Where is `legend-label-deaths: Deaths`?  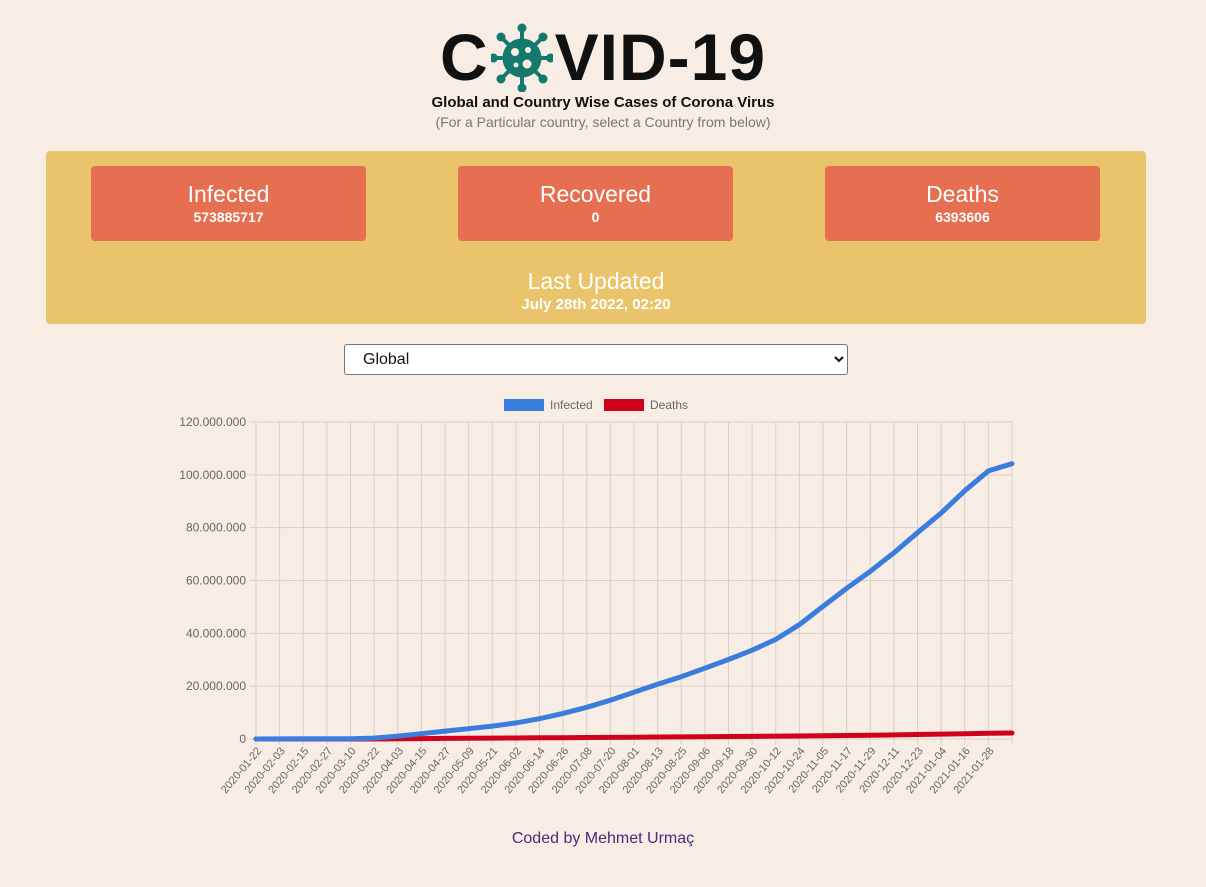 legend-label-deaths: Deaths is located at coordinates (669, 405).